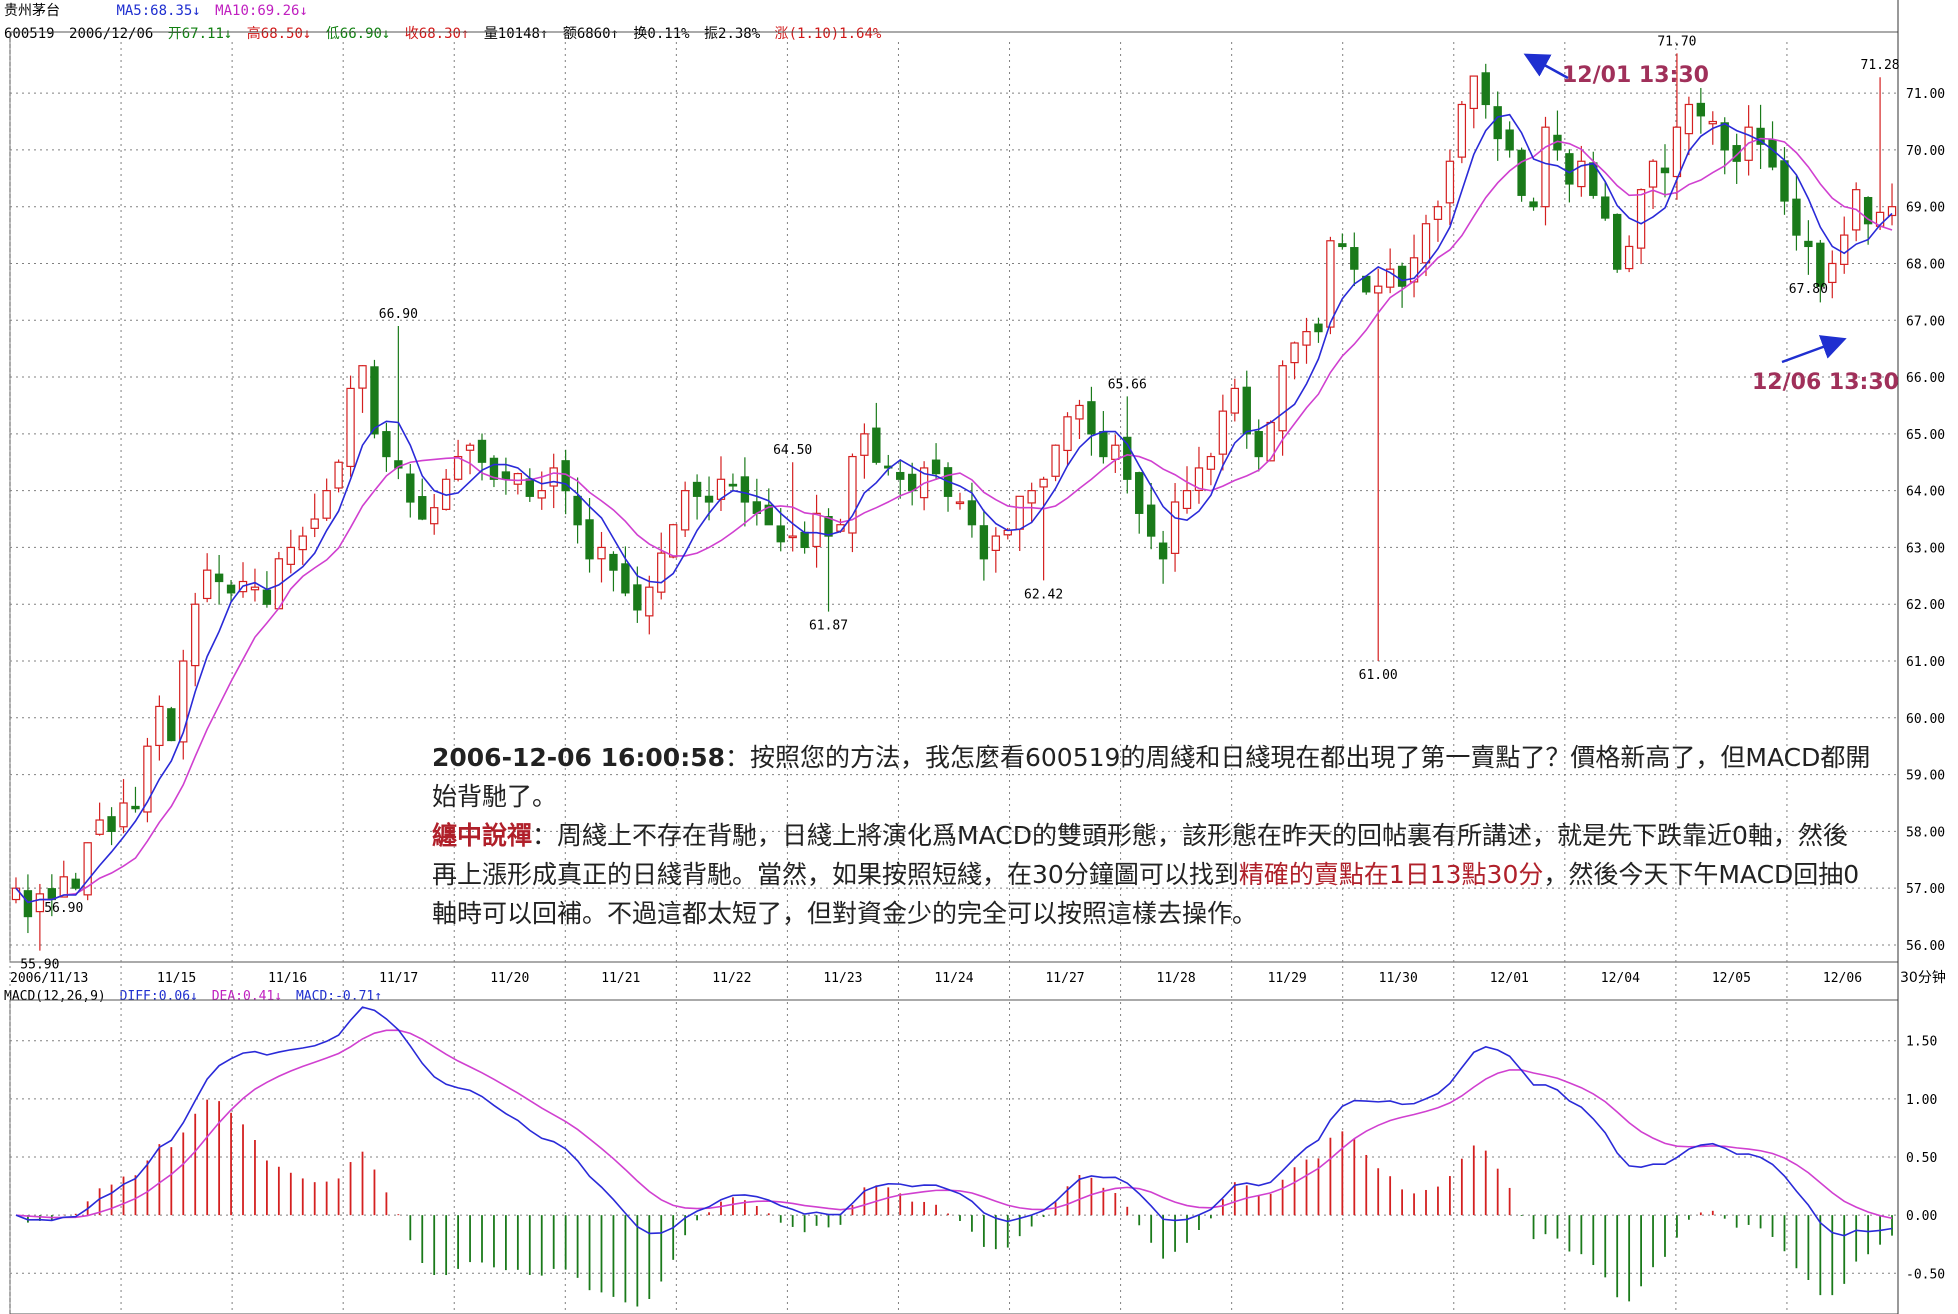 The width and height of the screenshot is (1958, 1314). I want to click on date-tick-label: 11/15, so click(176, 978).